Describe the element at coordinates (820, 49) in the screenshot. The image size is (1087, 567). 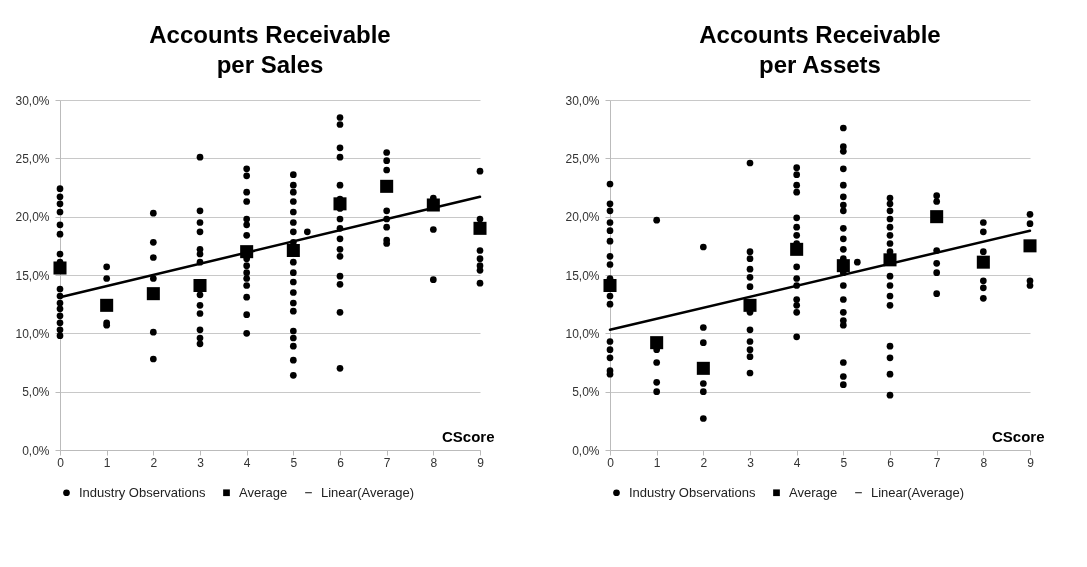
I see `chart-title: Accounts Receivable per Assets` at that location.